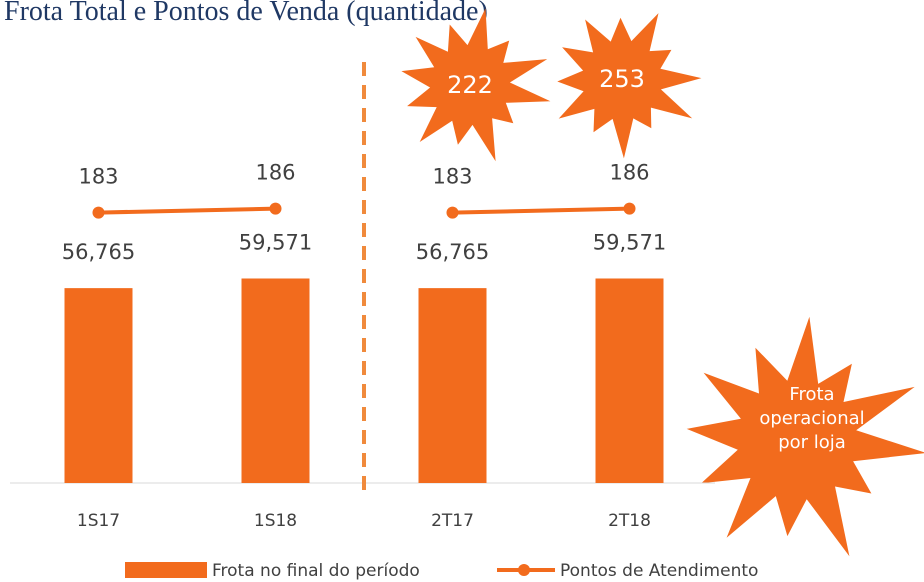  I want to click on annotation: 253, so click(622, 79).